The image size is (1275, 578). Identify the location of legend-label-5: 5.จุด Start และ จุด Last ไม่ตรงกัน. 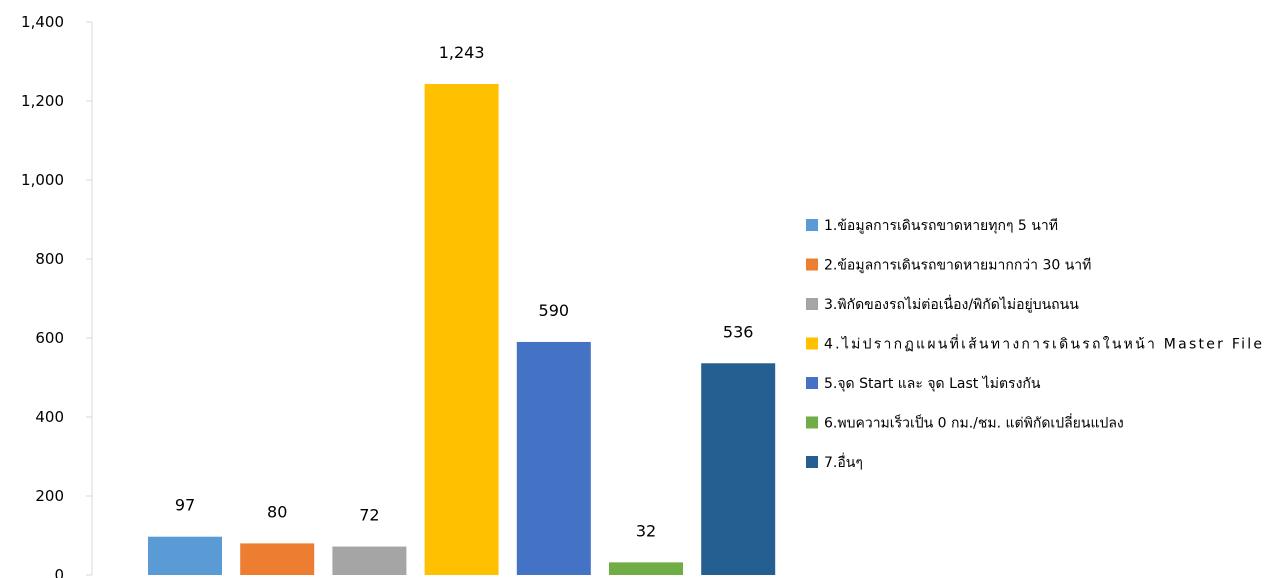
(932, 383).